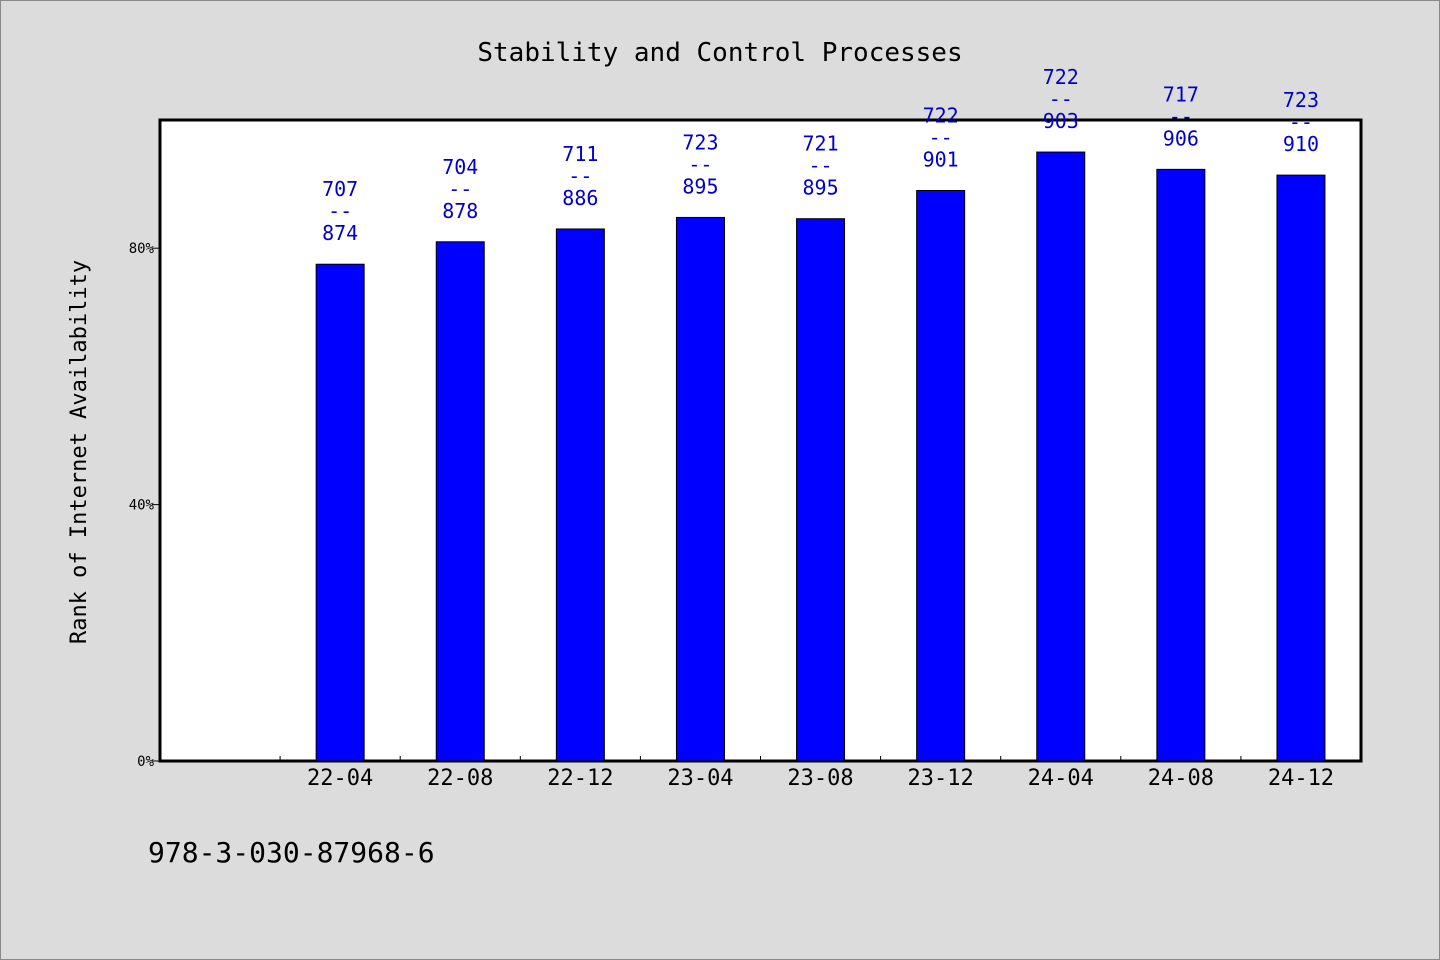 The height and width of the screenshot is (960, 1440). I want to click on bar-label-bottom: 903, so click(1061, 121).